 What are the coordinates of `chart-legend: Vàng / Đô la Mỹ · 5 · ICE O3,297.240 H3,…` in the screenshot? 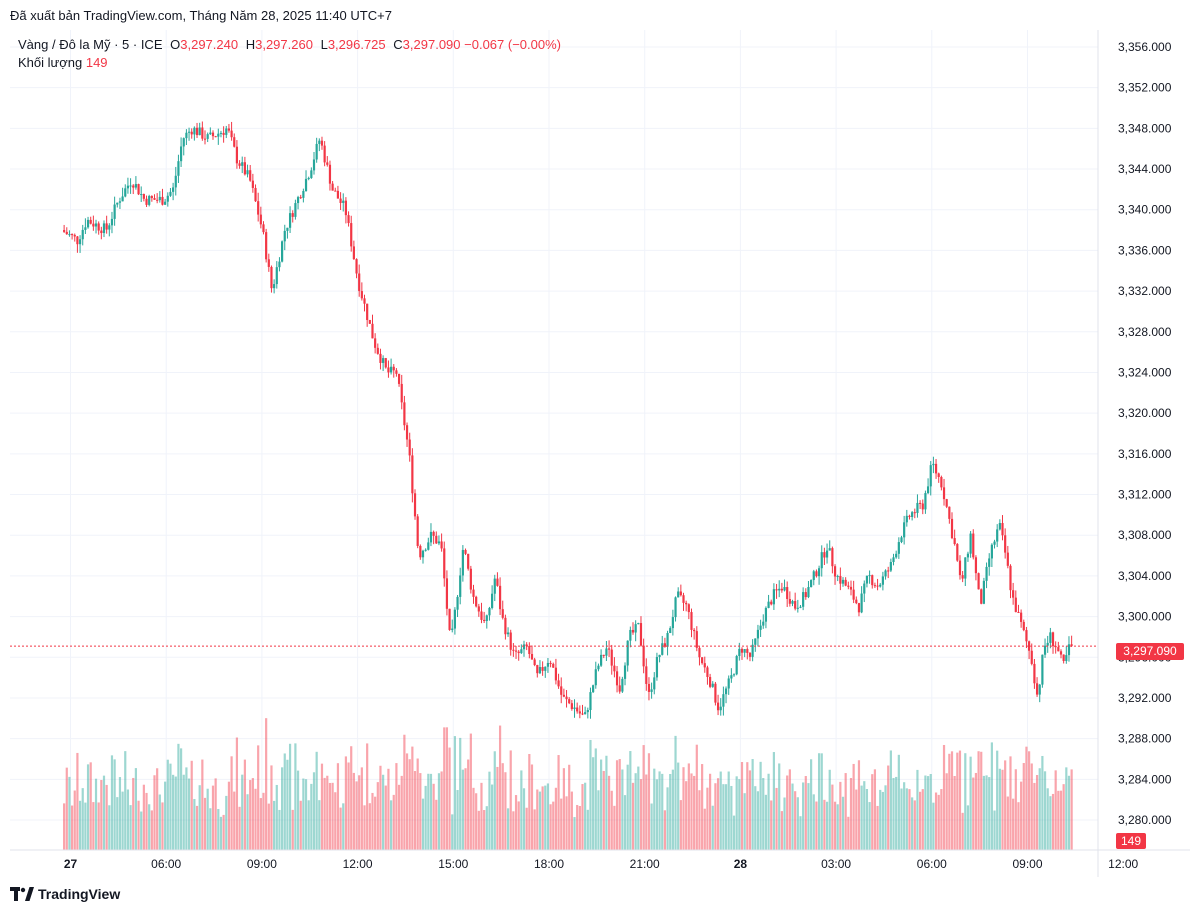 It's located at (289, 54).